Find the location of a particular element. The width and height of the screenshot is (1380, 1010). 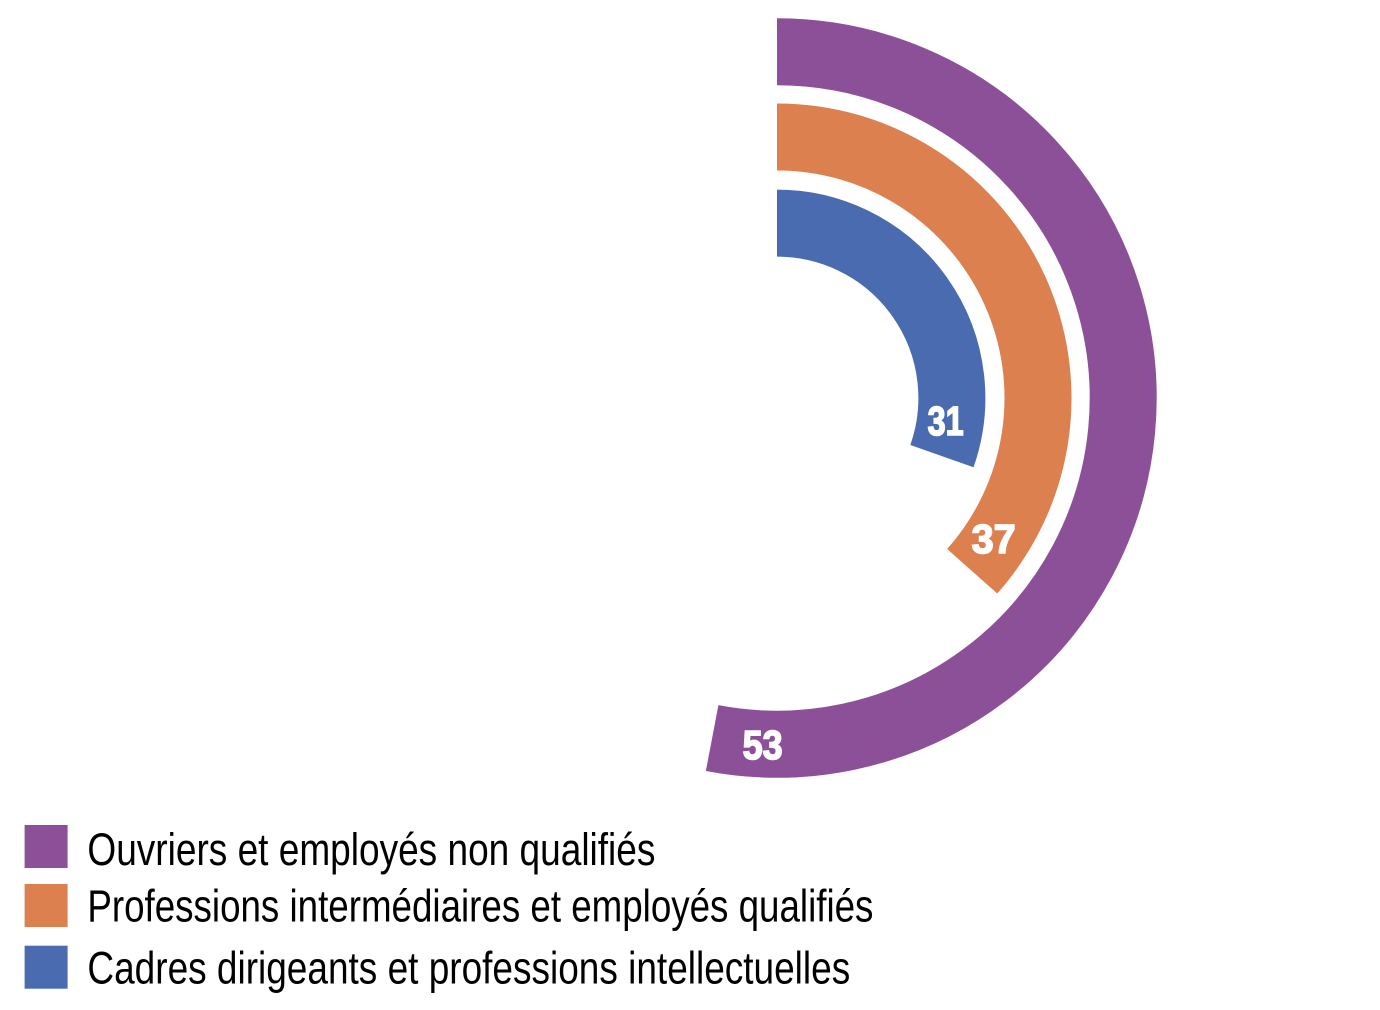

svg-text: 37 is located at coordinates (994, 539).